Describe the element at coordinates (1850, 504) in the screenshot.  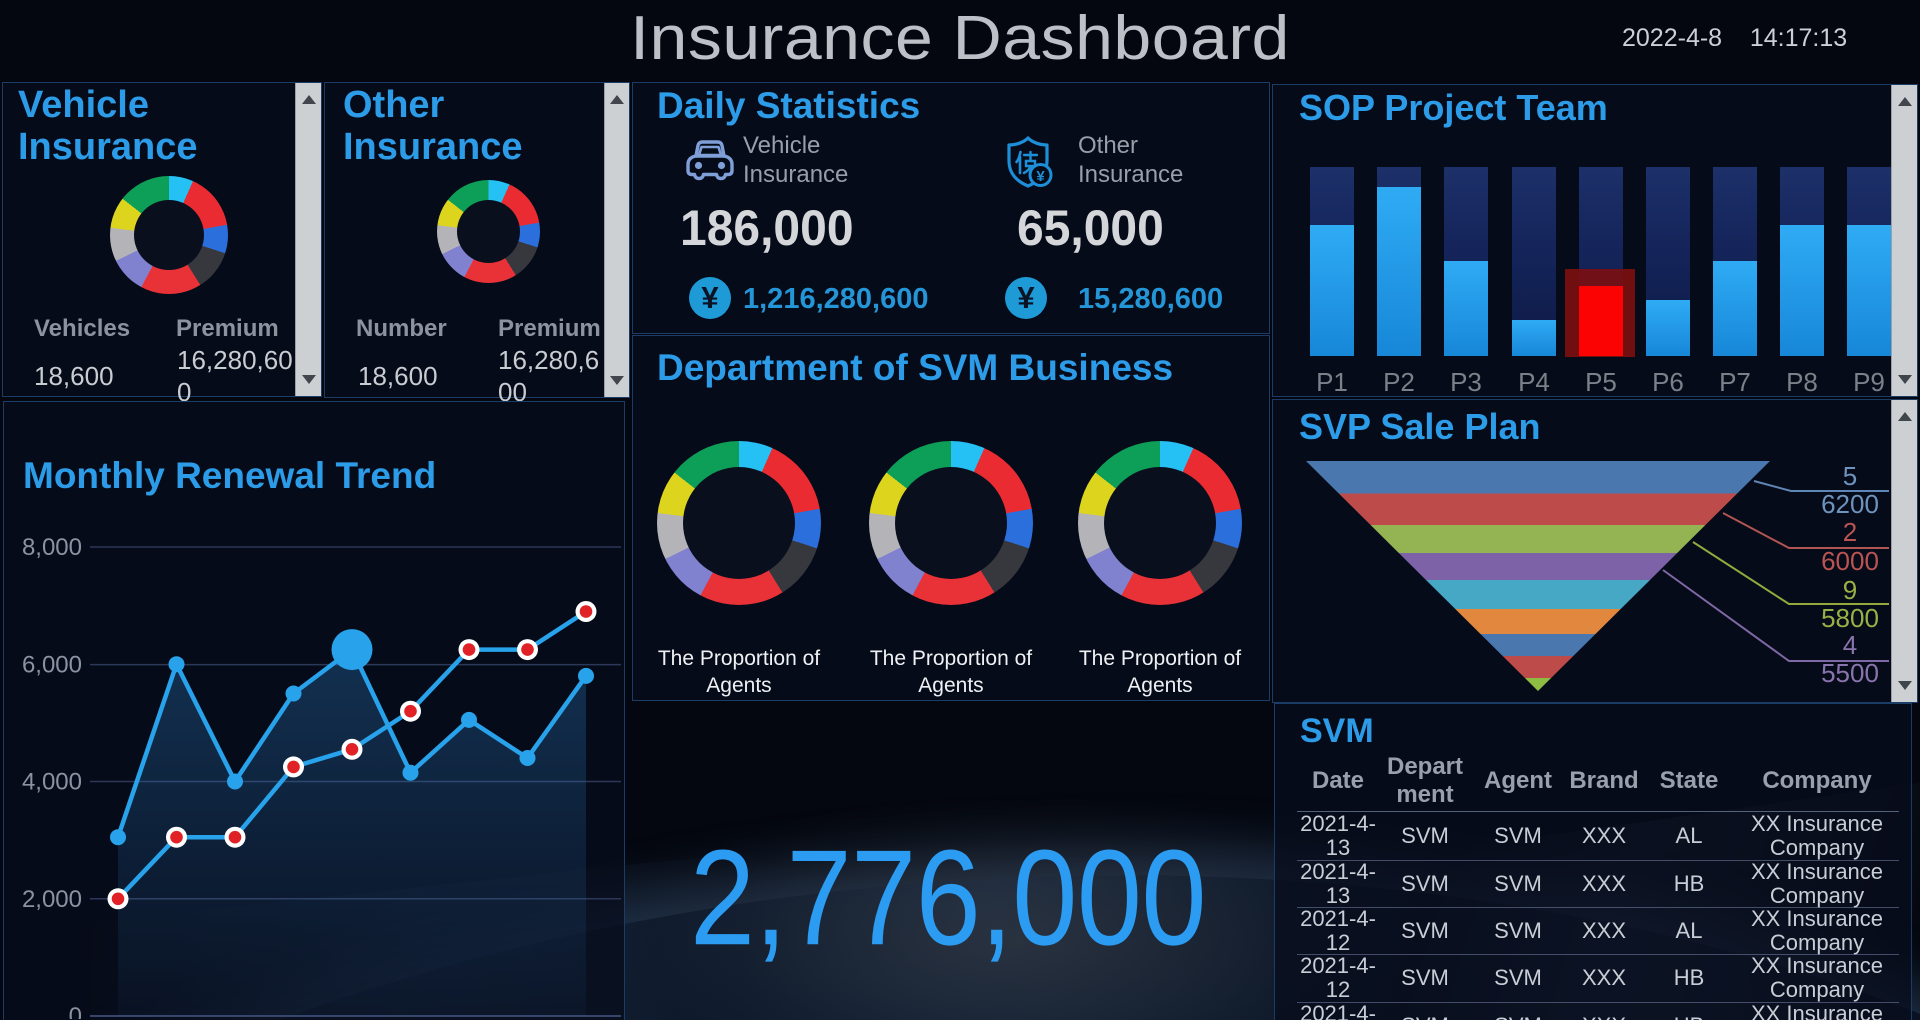
I see `svg-text: 6200` at that location.